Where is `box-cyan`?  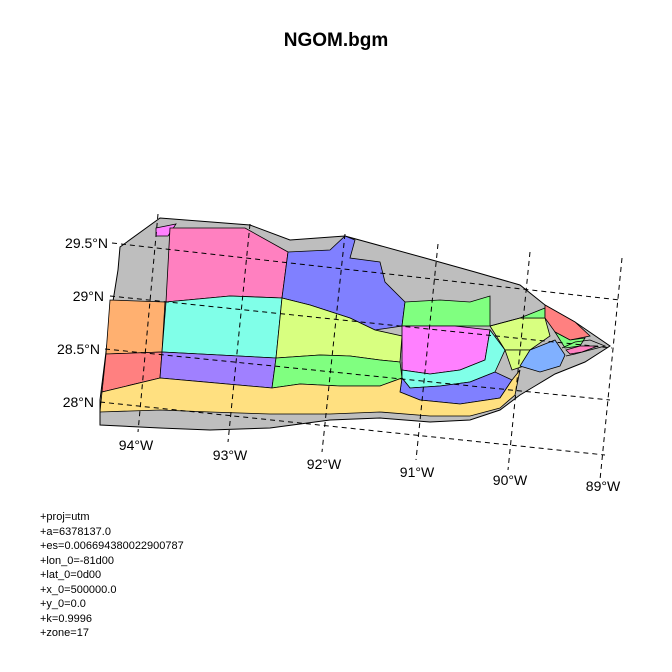 box-cyan is located at coordinates (222, 327).